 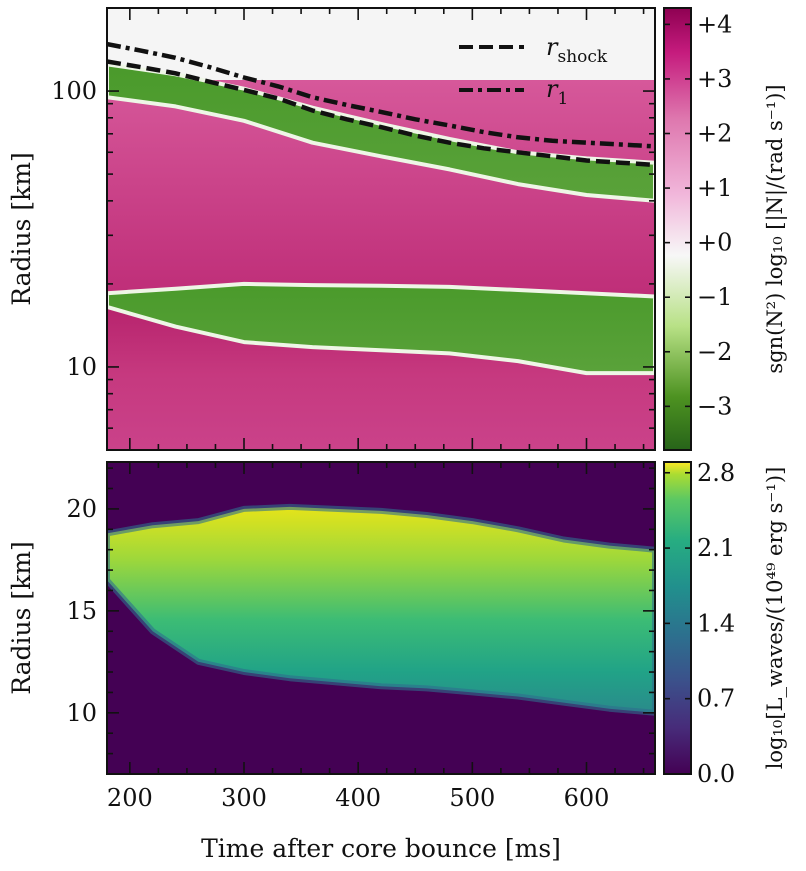 What do you see at coordinates (716, 623) in the screenshot?
I see `colorbar-tick-label: 1.4` at bounding box center [716, 623].